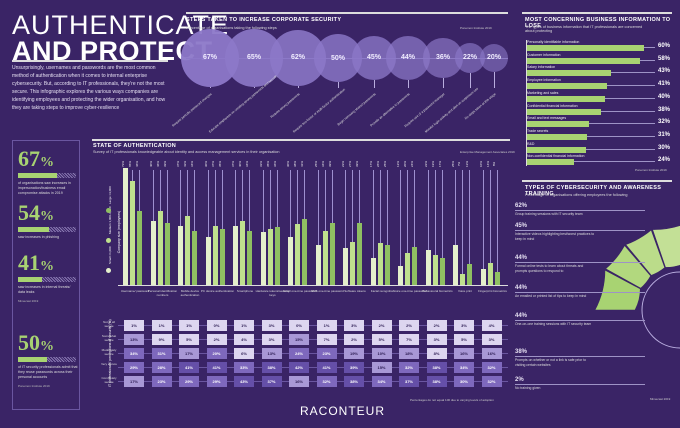  I want to click on table-cell: 19%, so click(354, 353).